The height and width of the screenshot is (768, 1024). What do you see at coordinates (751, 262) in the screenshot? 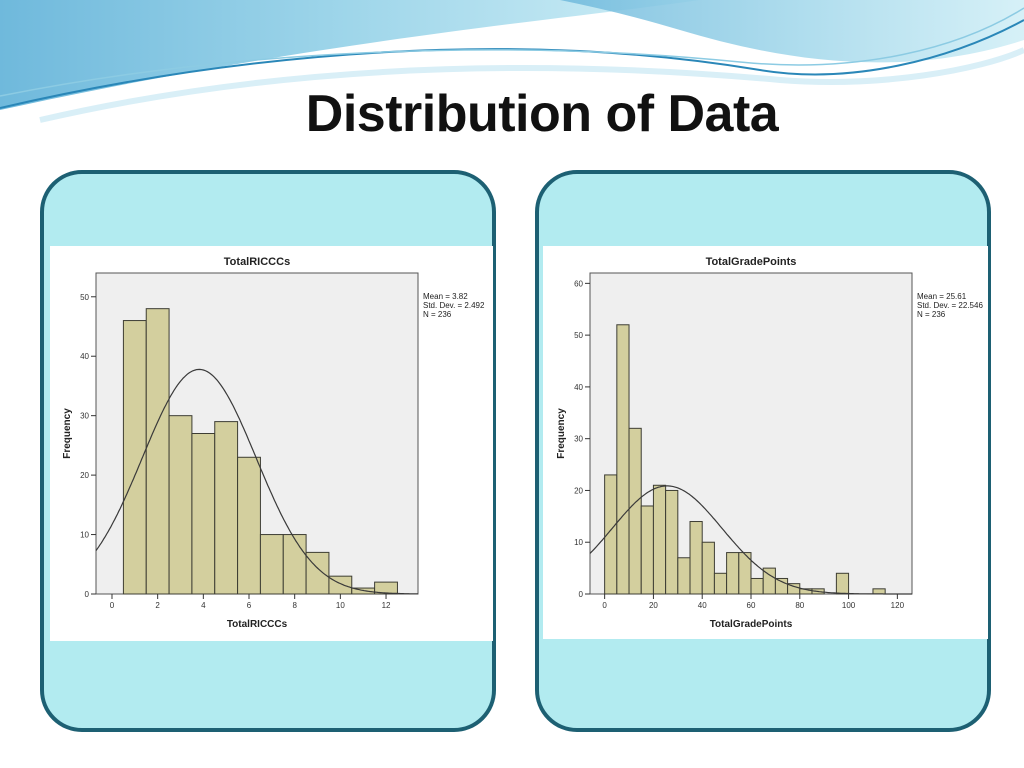
I see `total-grade-points-chart-title: TotalGradePoints` at bounding box center [751, 262].